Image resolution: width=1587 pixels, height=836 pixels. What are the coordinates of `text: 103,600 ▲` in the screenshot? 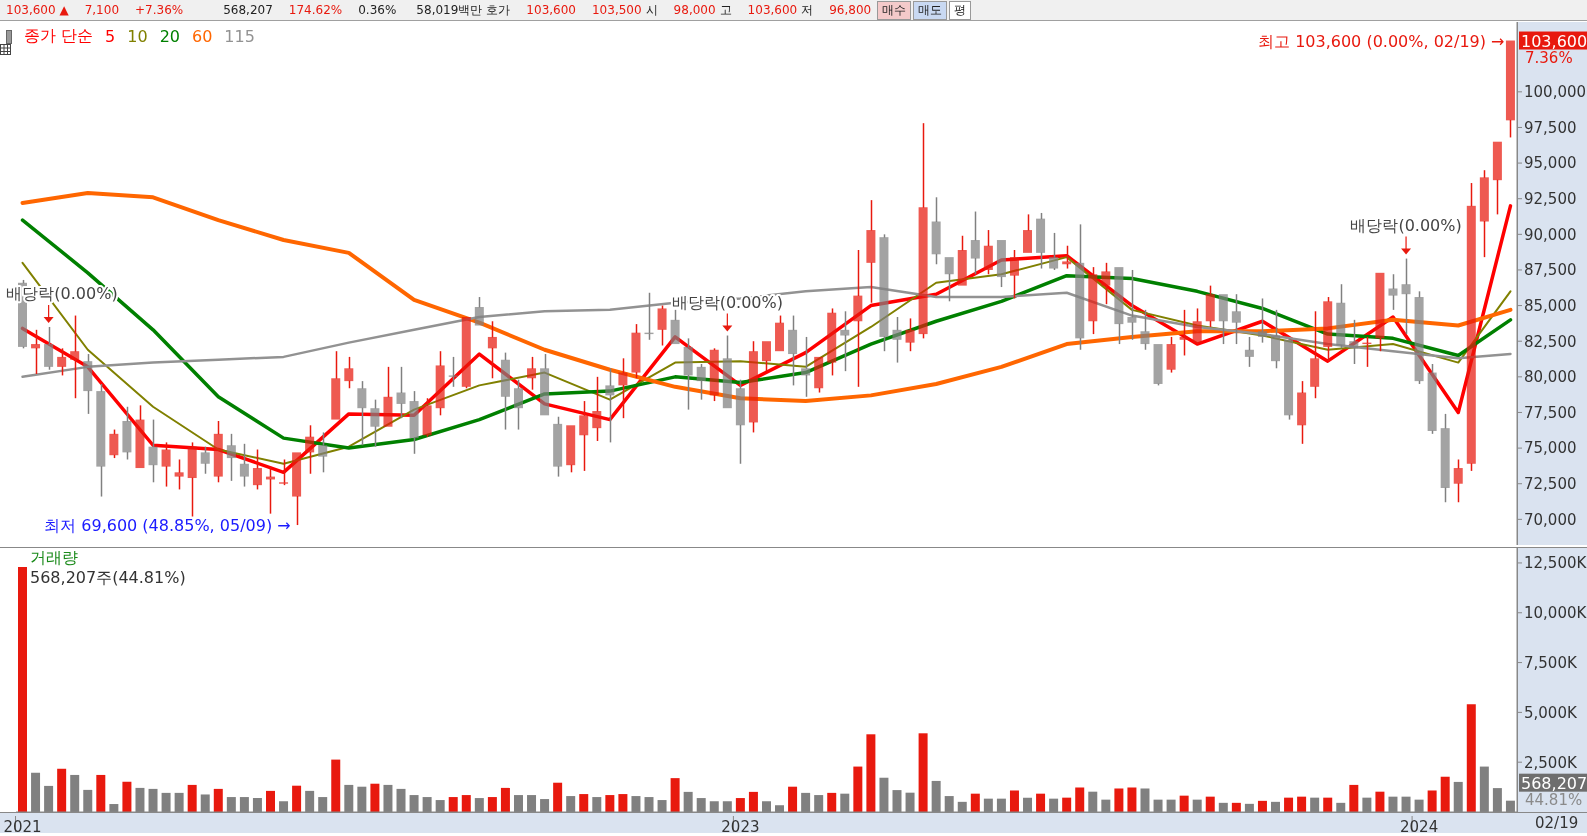 It's located at (37, 10).